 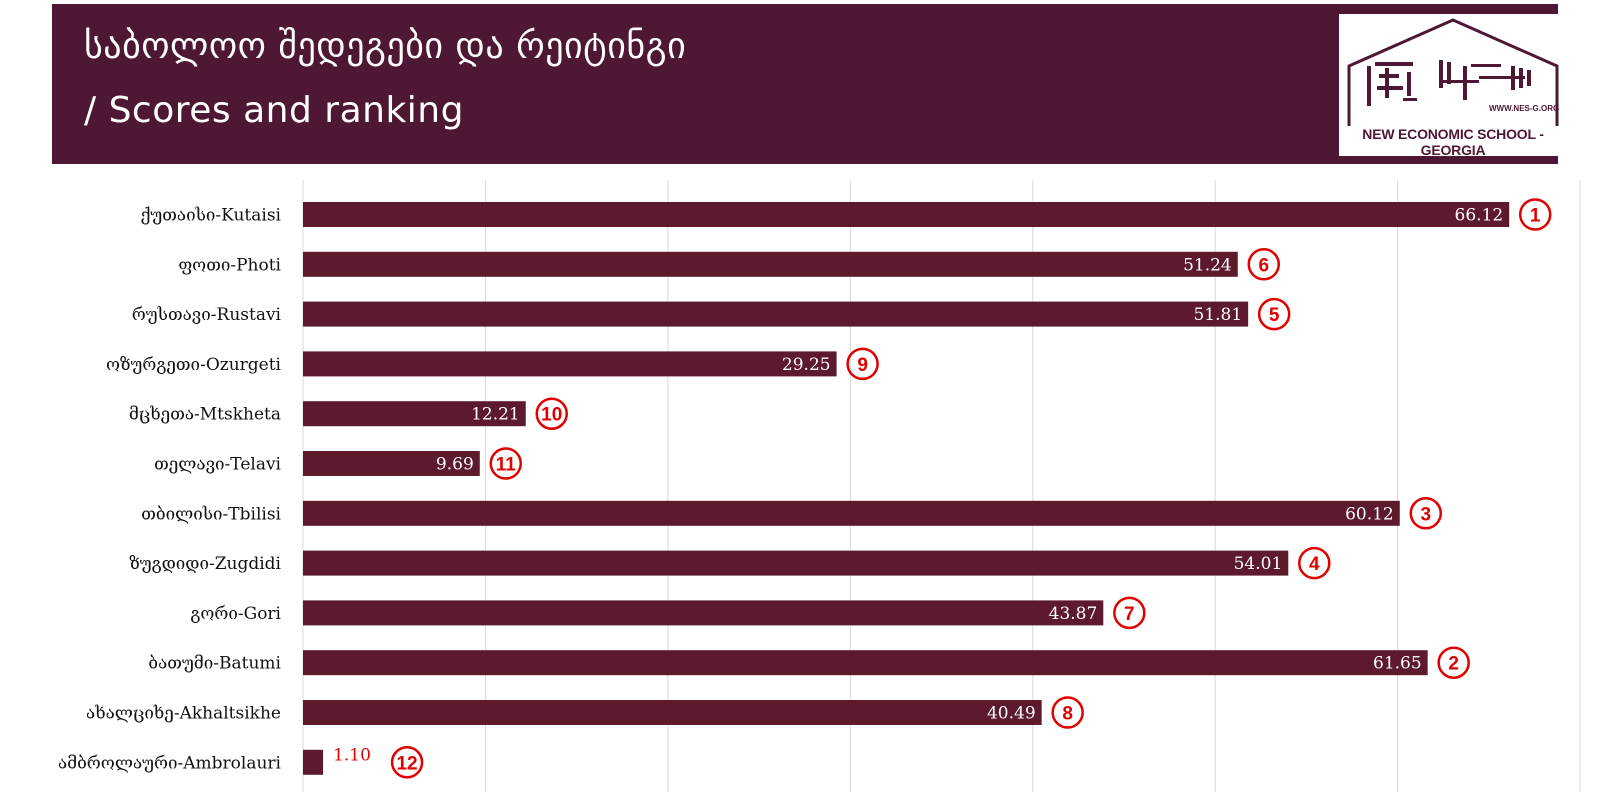 What do you see at coordinates (385, 46) in the screenshot?
I see `page-title-georgian: საბოლოო შედეგები და რეიტინგი` at bounding box center [385, 46].